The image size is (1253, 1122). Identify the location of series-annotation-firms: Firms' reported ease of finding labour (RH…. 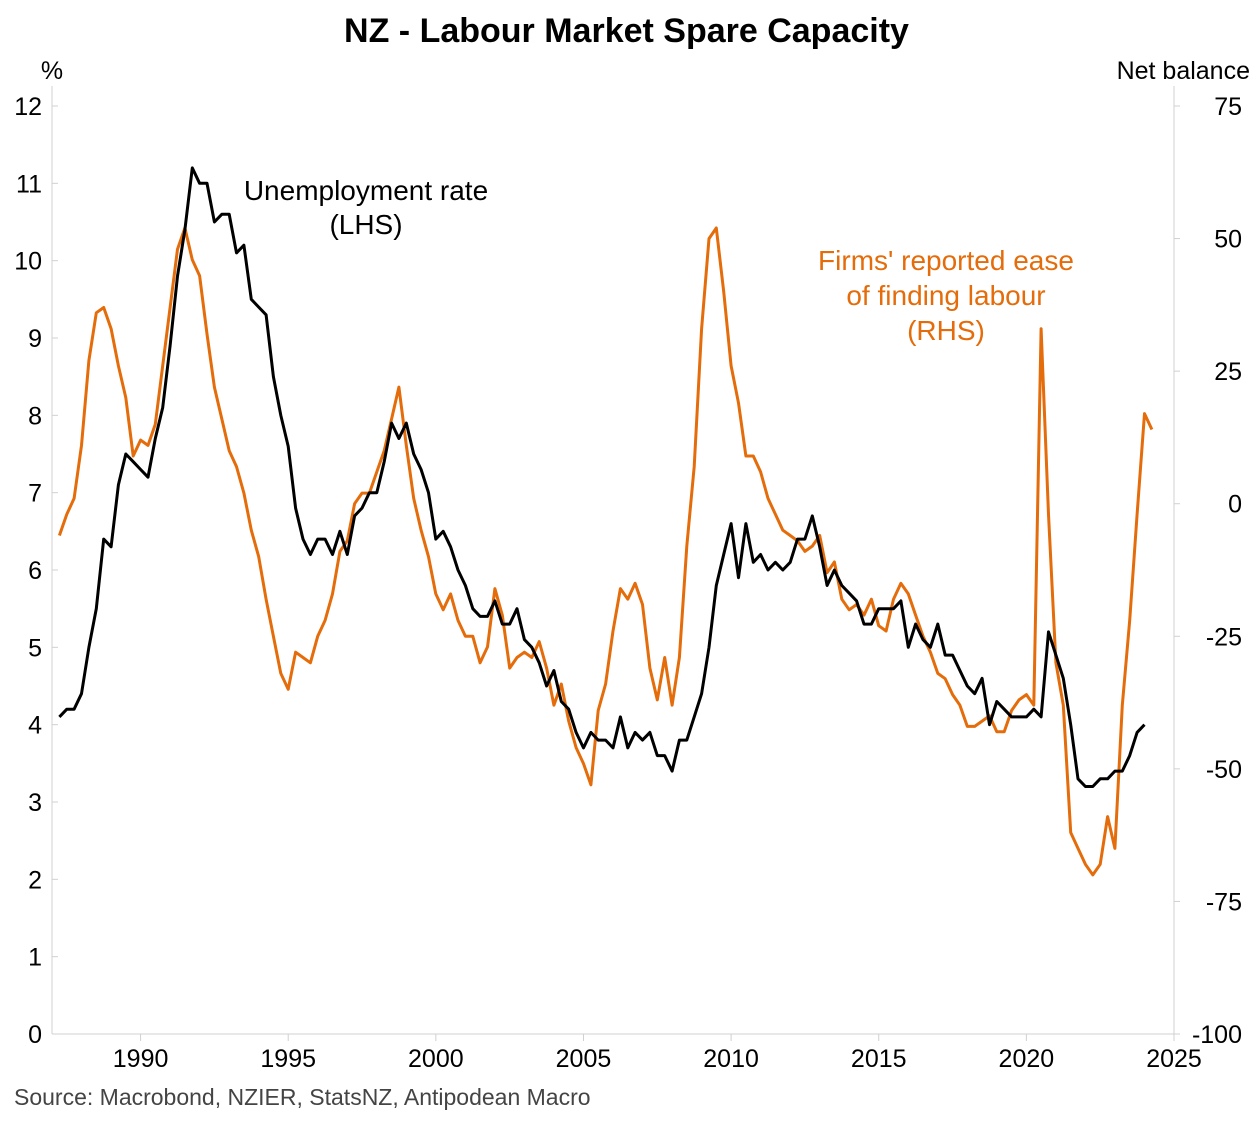
(946, 295).